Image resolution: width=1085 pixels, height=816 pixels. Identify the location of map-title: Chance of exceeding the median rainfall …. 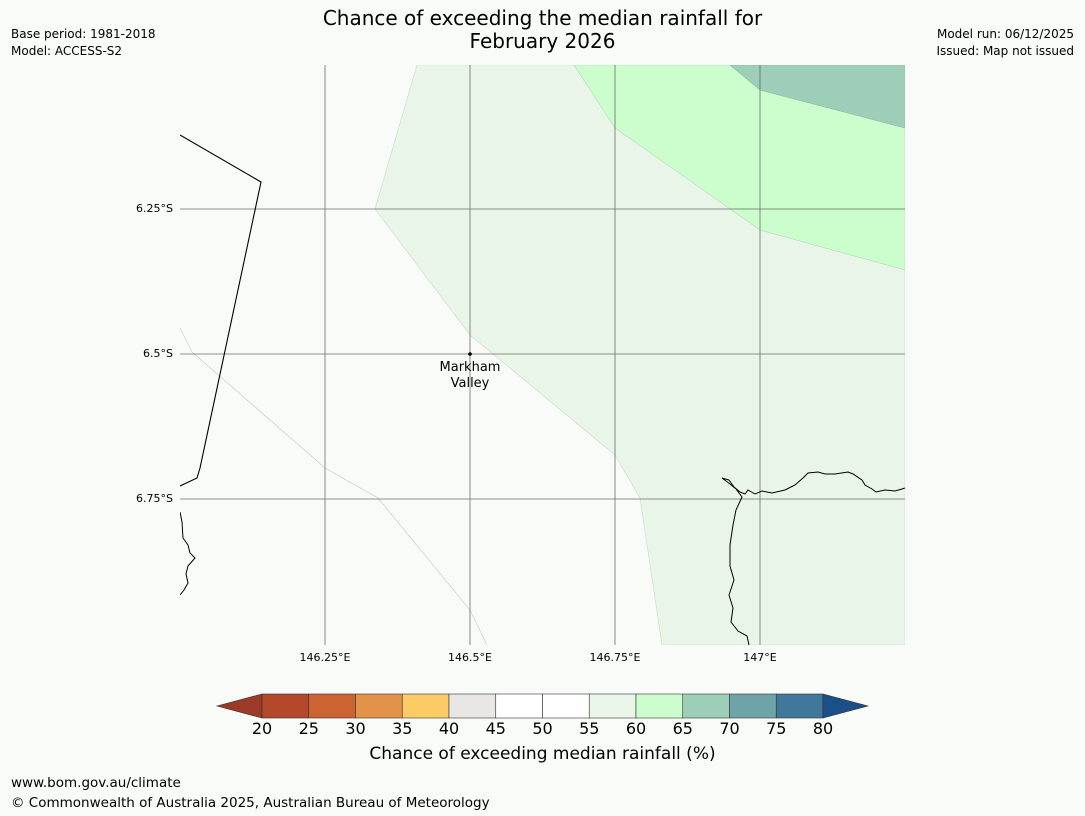
(542, 30).